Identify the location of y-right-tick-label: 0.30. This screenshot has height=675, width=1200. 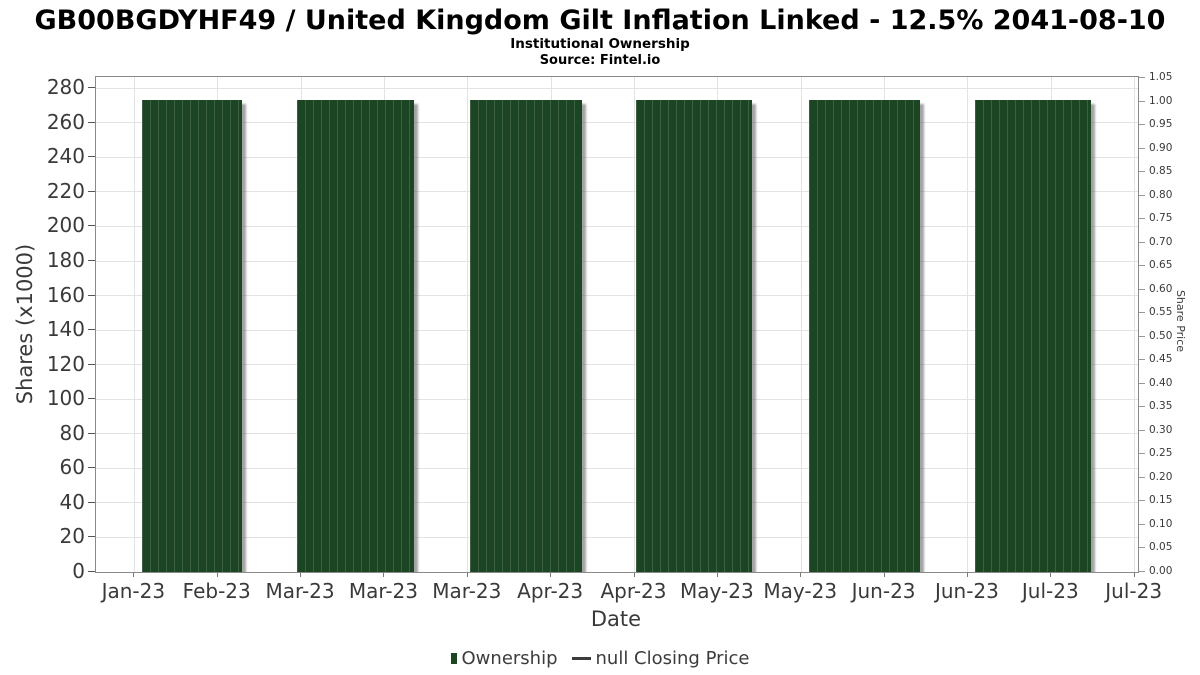
(1161, 429).